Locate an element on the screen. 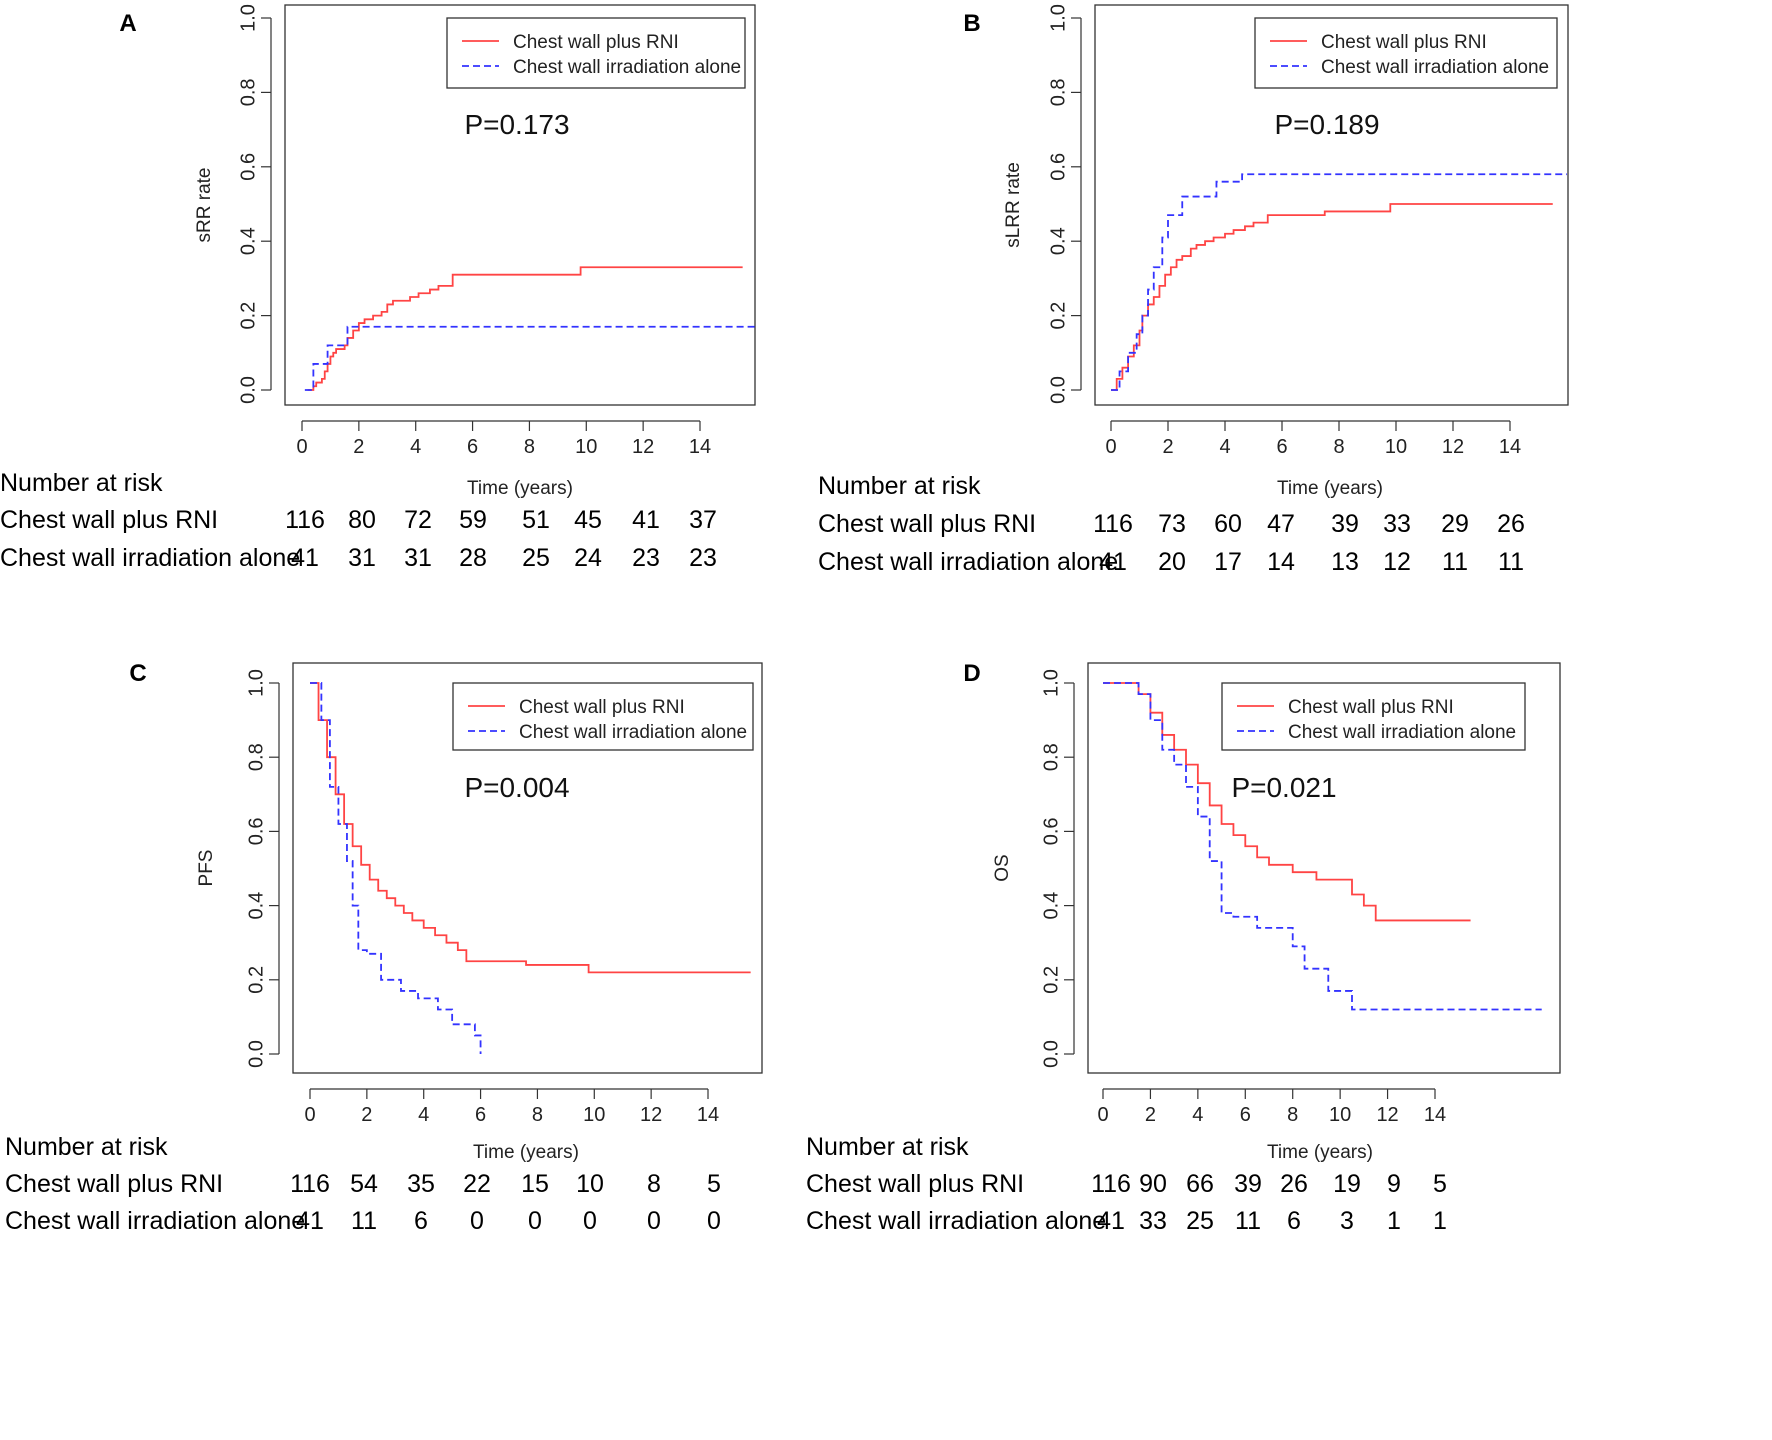  risk-count: 66 is located at coordinates (1200, 1184).